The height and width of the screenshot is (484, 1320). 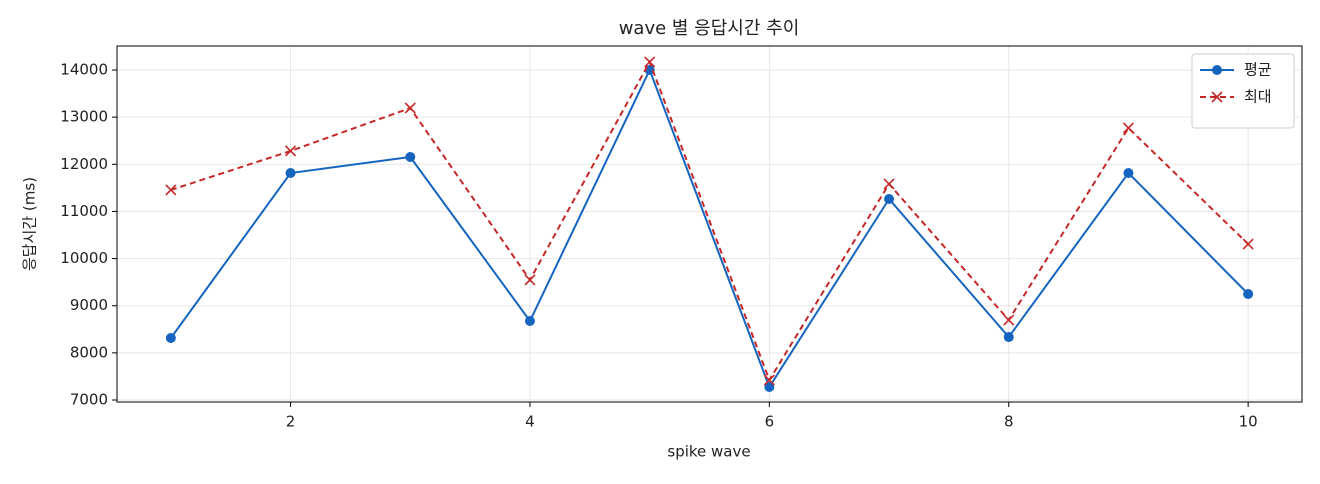 What do you see at coordinates (291, 422) in the screenshot?
I see `x-tick-label: 2` at bounding box center [291, 422].